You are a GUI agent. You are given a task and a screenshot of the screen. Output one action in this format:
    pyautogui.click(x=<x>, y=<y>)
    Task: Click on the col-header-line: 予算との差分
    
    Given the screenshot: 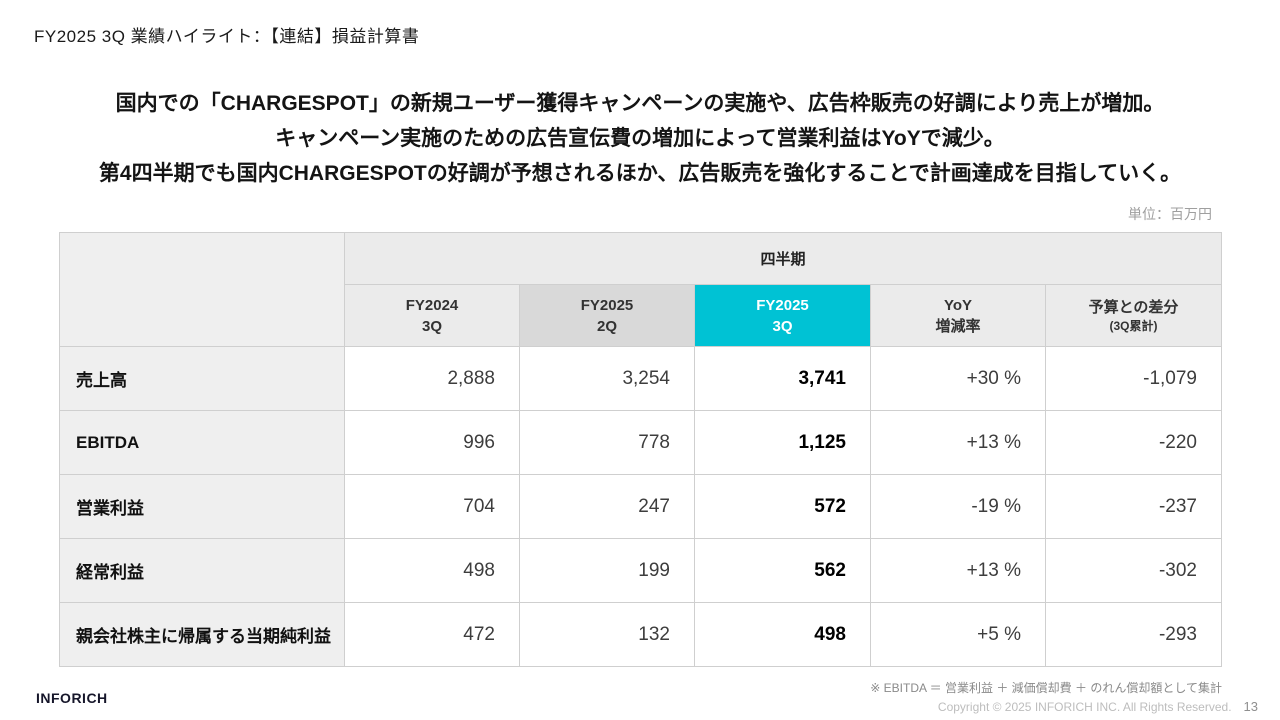 What is the action you would take?
    pyautogui.click(x=1133, y=307)
    